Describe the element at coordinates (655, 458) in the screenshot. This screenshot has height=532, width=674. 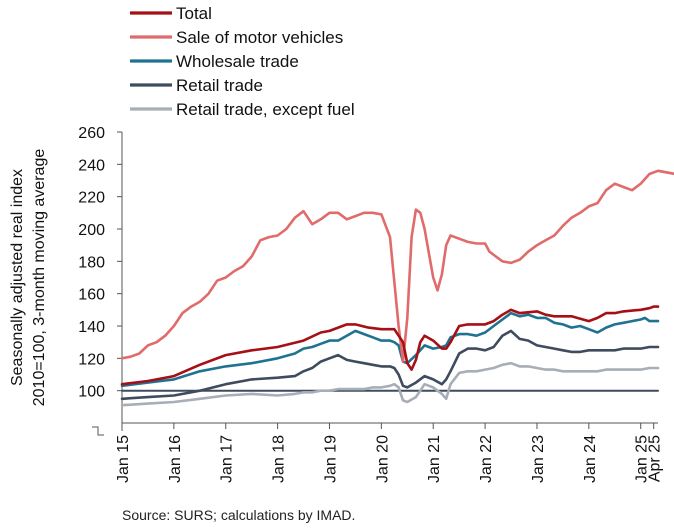
I see `x-tick-label: Apr 25` at that location.